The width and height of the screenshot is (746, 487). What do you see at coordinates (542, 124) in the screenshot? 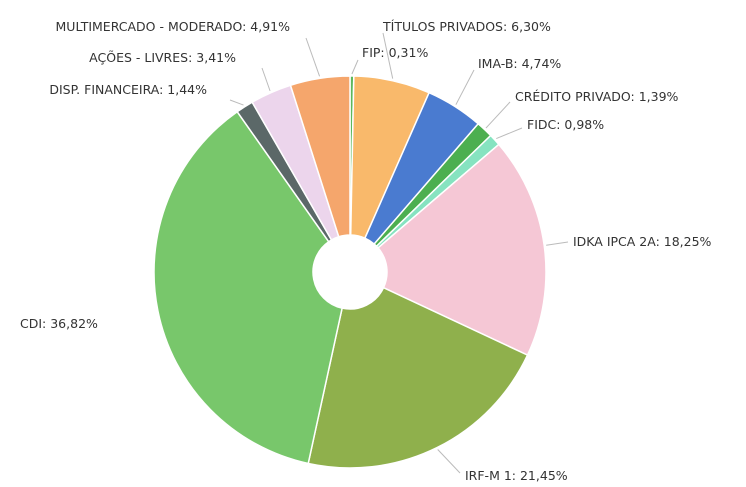
I see `category-name: FIDC` at bounding box center [542, 124].